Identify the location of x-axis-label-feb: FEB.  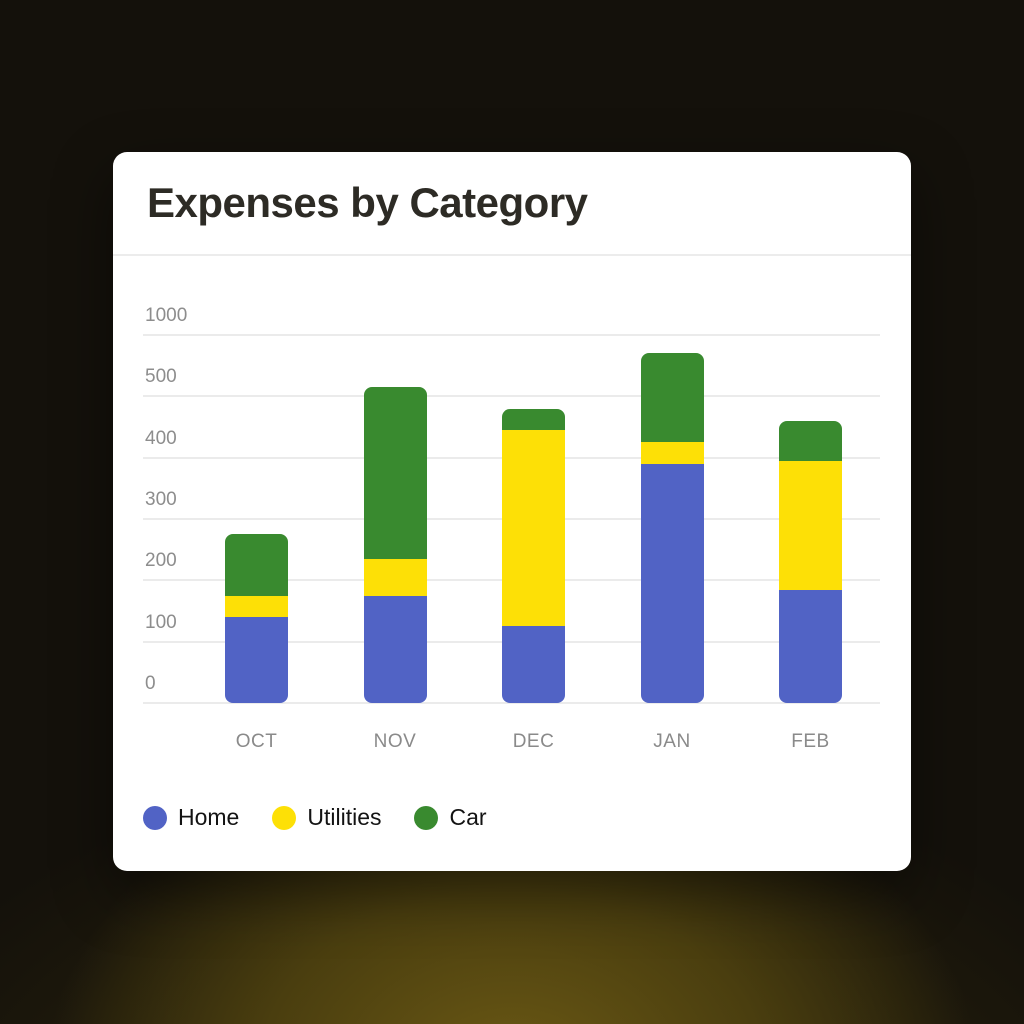
(810, 741).